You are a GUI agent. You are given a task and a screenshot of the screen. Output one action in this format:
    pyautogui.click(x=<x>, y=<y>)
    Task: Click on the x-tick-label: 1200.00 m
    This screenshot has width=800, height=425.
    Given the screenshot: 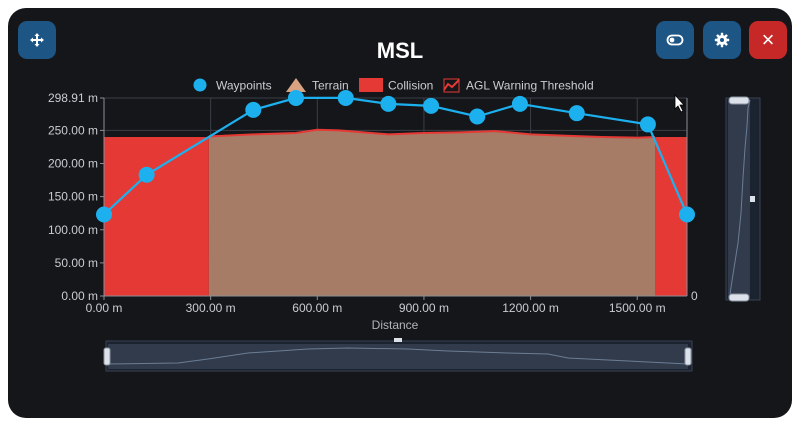 What is the action you would take?
    pyautogui.click(x=530, y=308)
    